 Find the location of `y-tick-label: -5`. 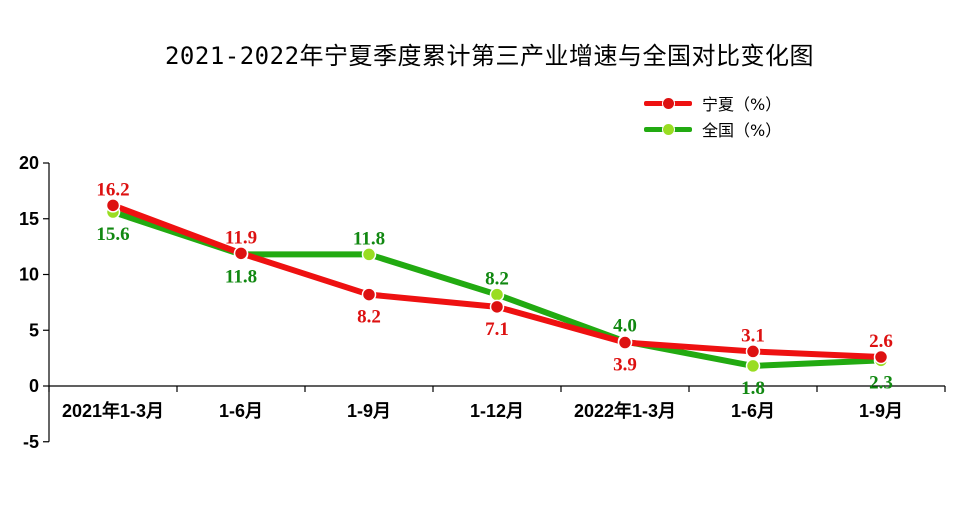

y-tick-label: -5 is located at coordinates (31, 442).